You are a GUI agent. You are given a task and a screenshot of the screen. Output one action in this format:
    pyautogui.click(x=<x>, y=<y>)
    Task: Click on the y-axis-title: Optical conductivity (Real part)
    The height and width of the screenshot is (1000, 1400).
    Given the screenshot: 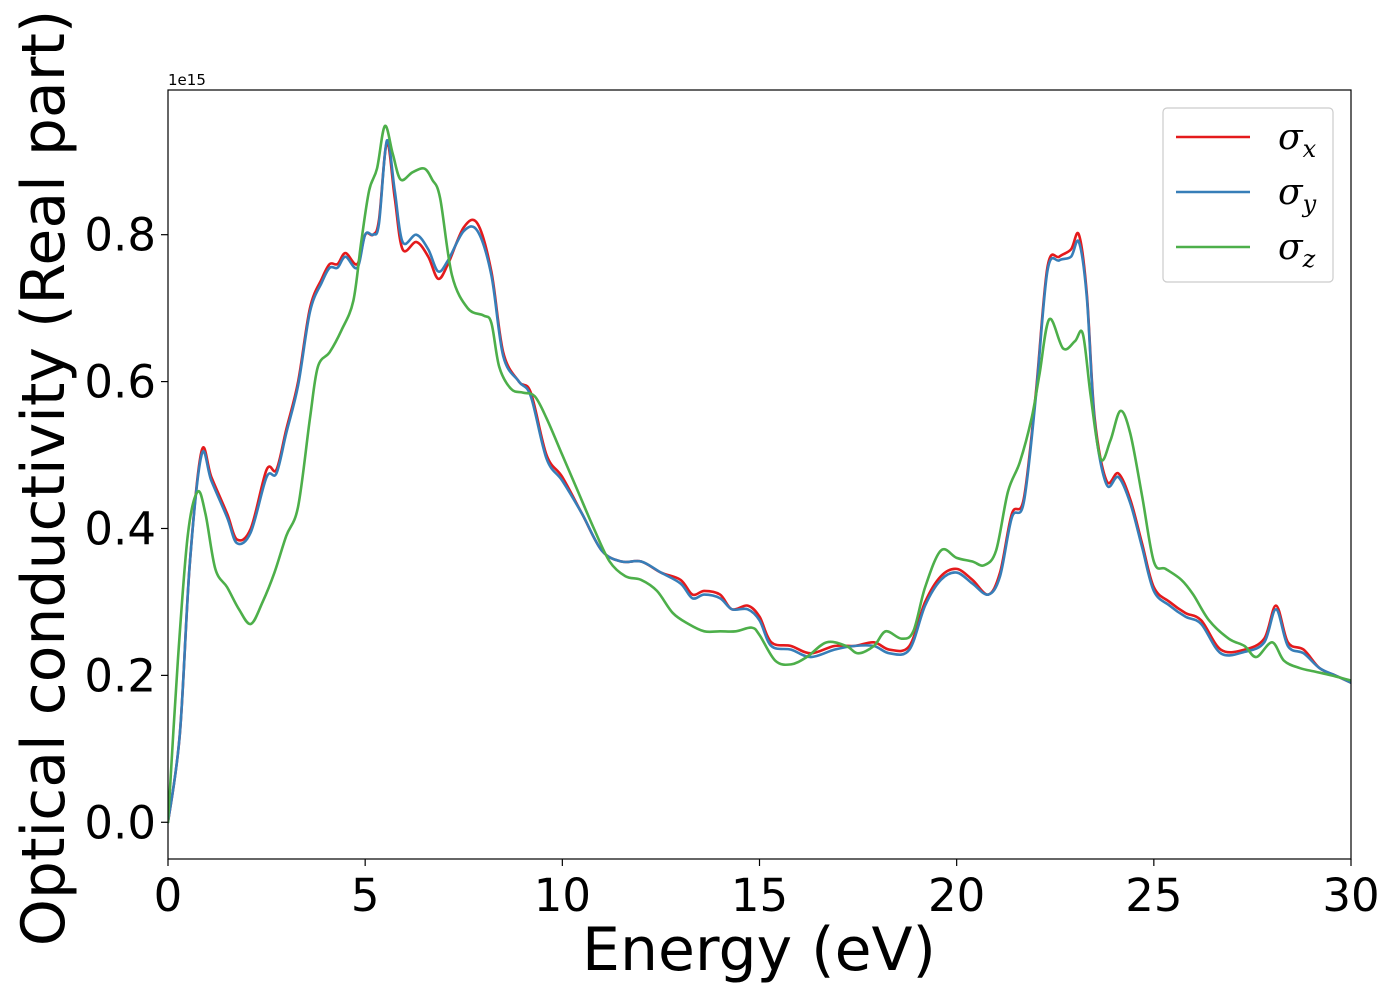 What is the action you would take?
    pyautogui.click(x=44, y=478)
    